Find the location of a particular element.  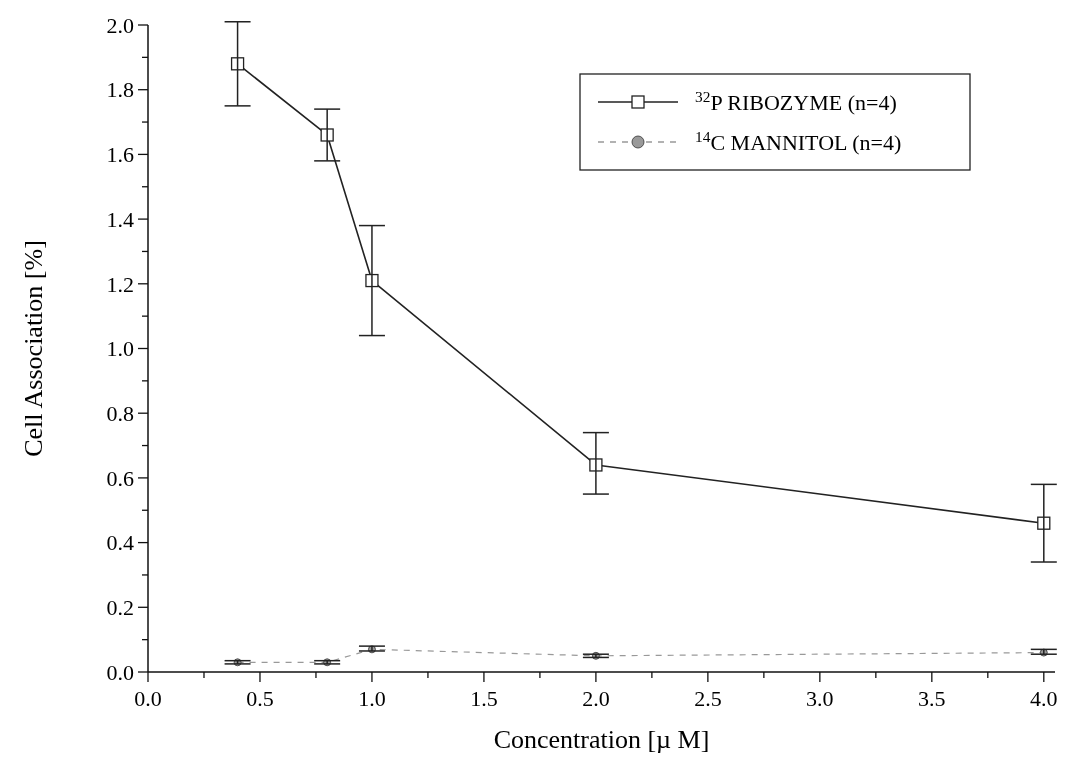

x-axis-title: Concentration [µ M] is located at coordinates (601, 739).